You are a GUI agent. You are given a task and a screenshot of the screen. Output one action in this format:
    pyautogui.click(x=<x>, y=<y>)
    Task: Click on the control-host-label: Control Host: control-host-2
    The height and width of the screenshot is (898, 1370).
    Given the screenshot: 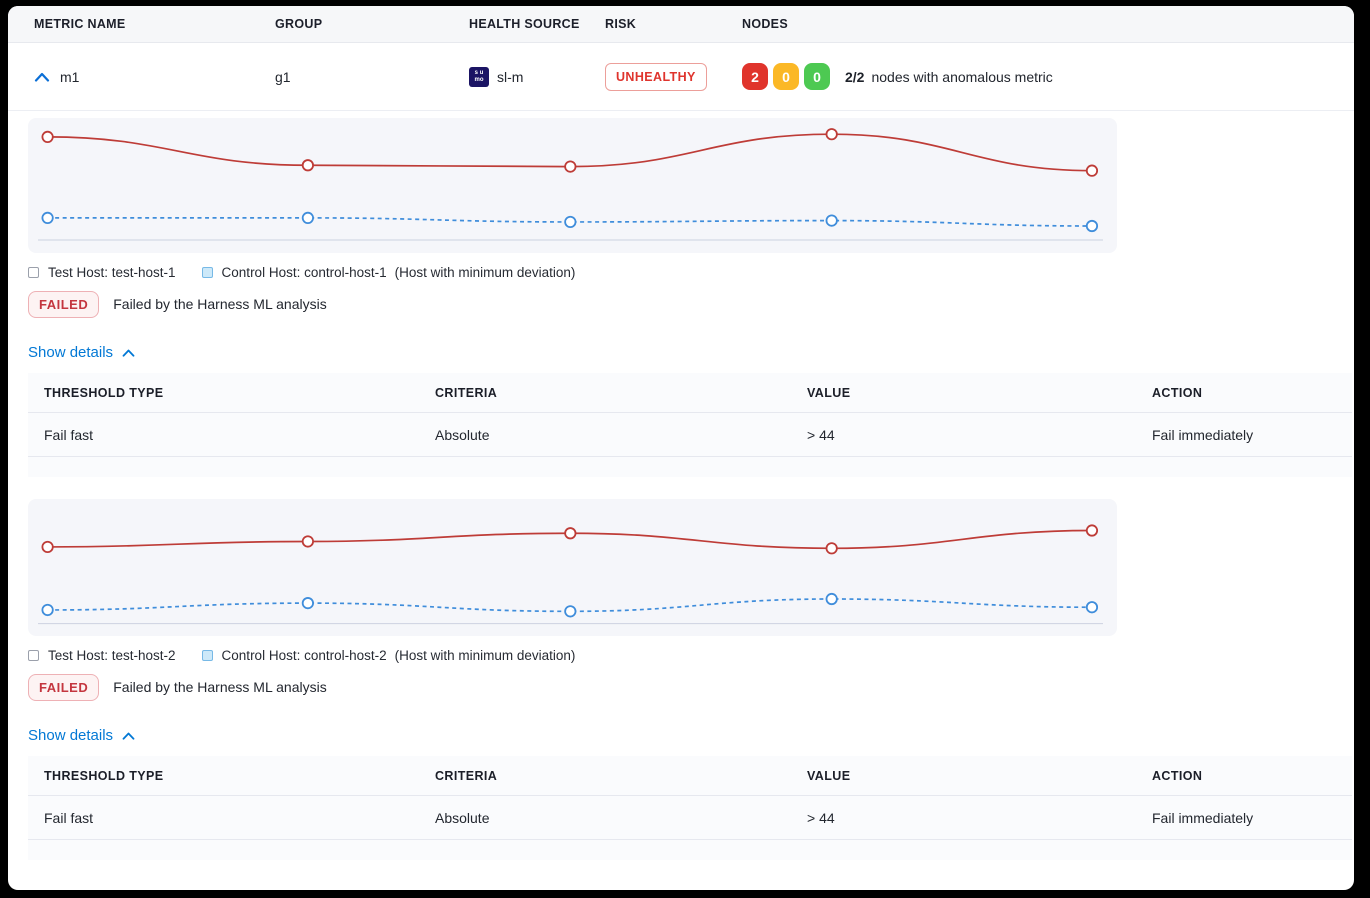 What is the action you would take?
    pyautogui.click(x=304, y=655)
    